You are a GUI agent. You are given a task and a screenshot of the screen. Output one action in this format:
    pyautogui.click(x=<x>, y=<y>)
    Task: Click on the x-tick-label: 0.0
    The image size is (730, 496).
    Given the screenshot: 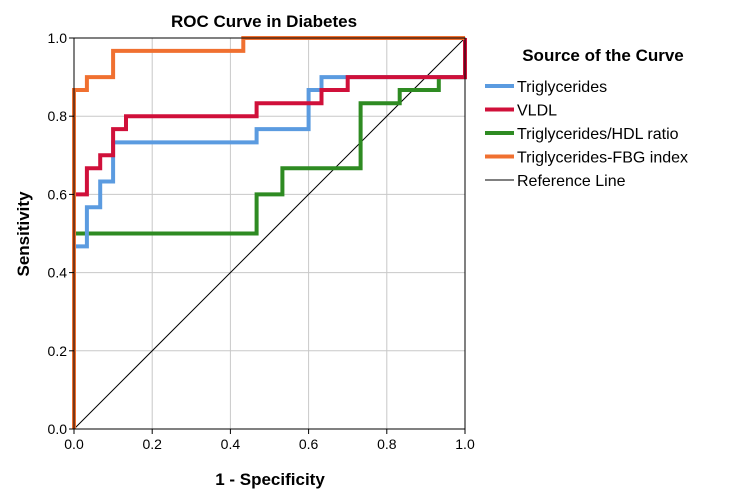 What is the action you would take?
    pyautogui.click(x=74, y=444)
    